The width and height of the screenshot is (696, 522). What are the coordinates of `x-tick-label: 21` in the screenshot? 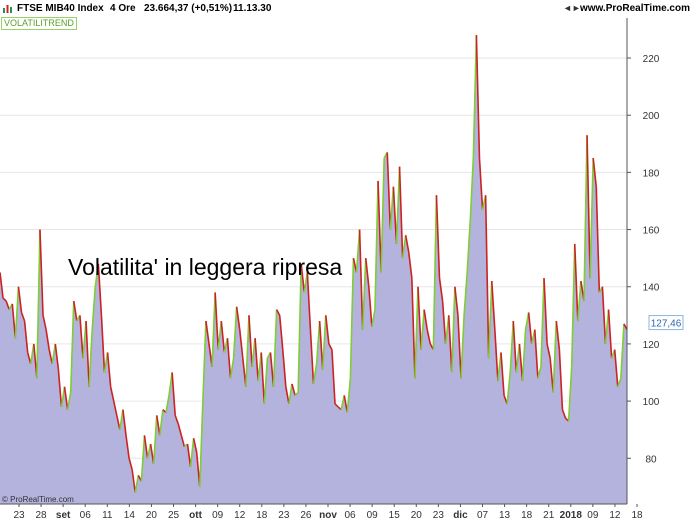 It's located at (549, 515).